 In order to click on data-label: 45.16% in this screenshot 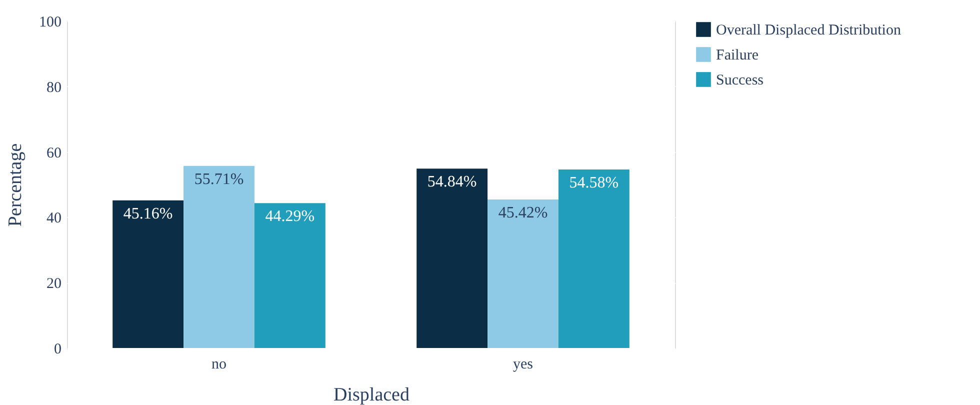, I will do `click(148, 213)`.